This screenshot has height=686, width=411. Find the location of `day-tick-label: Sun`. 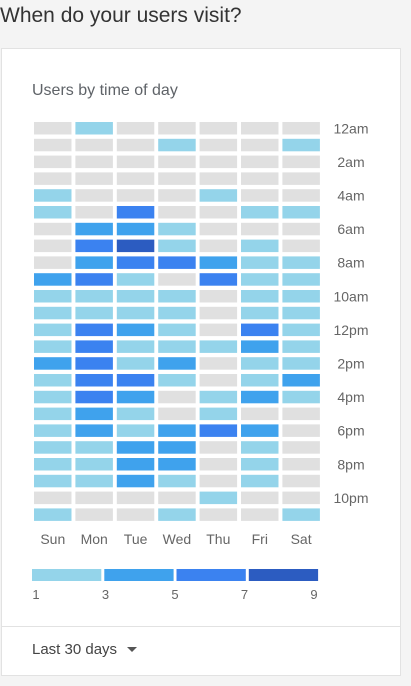

day-tick-label: Sun is located at coordinates (52, 539).